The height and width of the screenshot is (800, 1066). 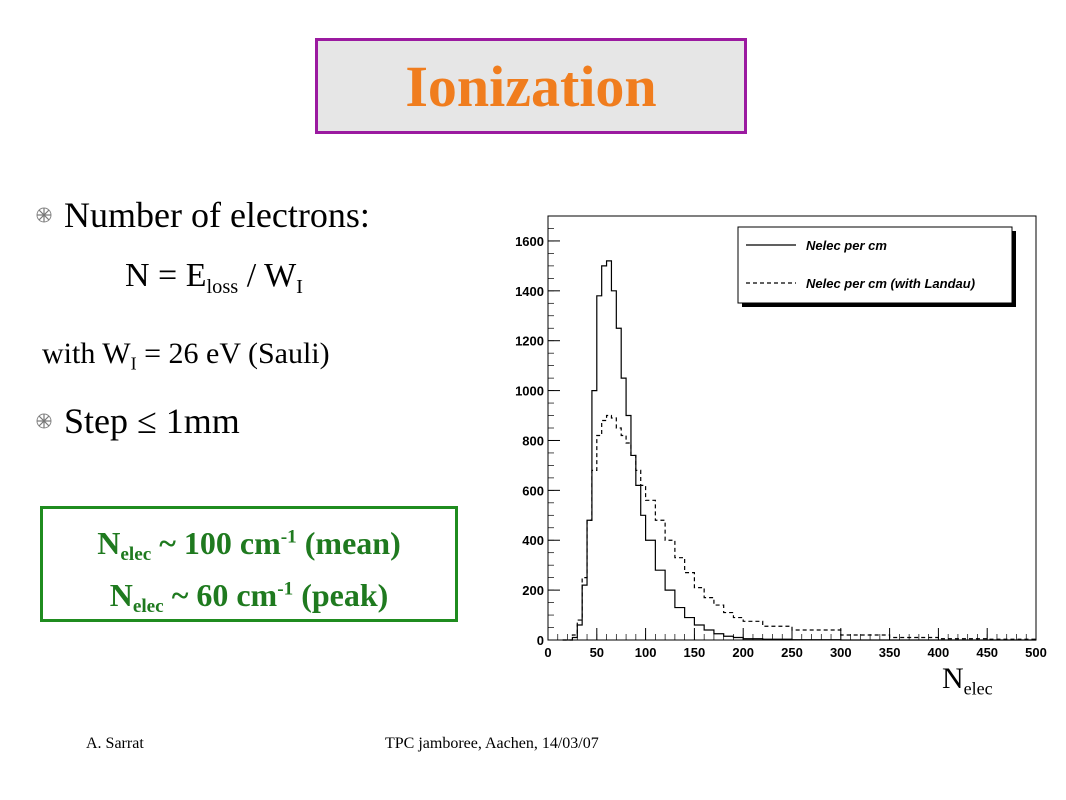 I want to click on result-line-mean: Nelec ~ 100 cm-1 (mean), so click(x=249, y=545).